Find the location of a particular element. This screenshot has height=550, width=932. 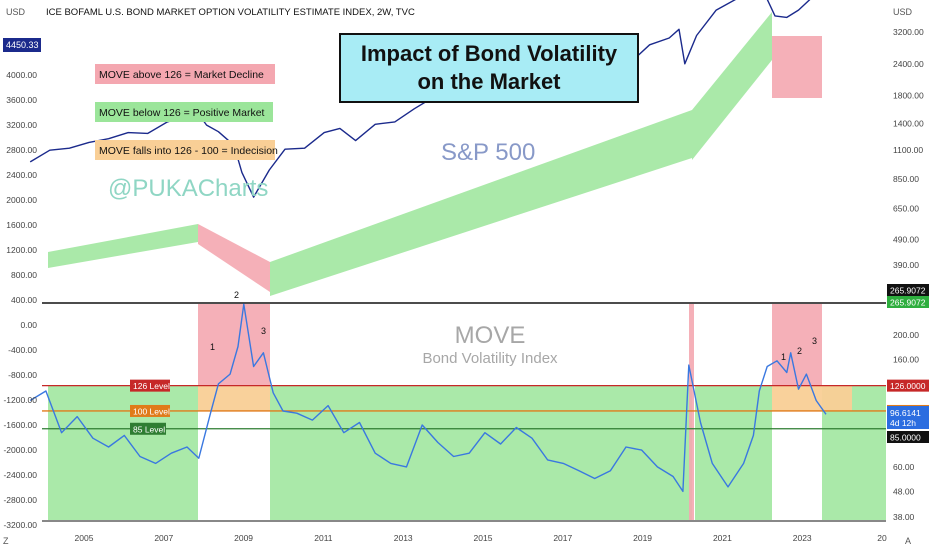

legend-box-text: MOVE above 126 = Market Decline is located at coordinates (181, 75).